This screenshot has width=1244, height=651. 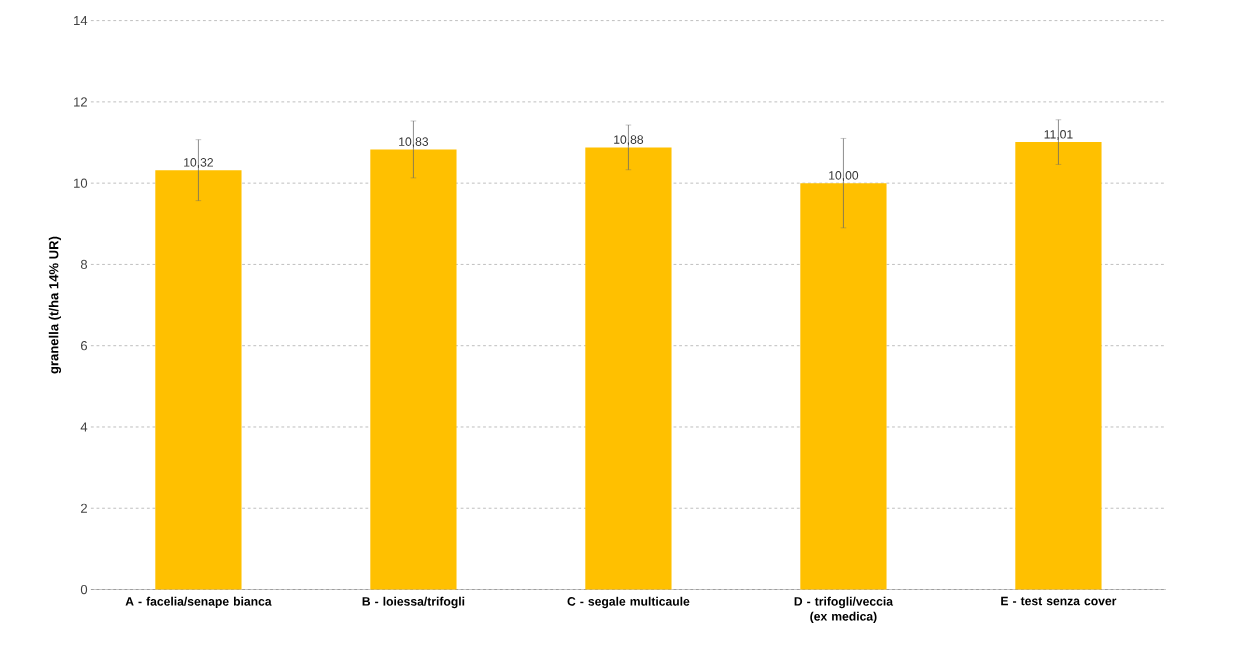 What do you see at coordinates (81, 20) in the screenshot?
I see `y-tick-label: 14` at bounding box center [81, 20].